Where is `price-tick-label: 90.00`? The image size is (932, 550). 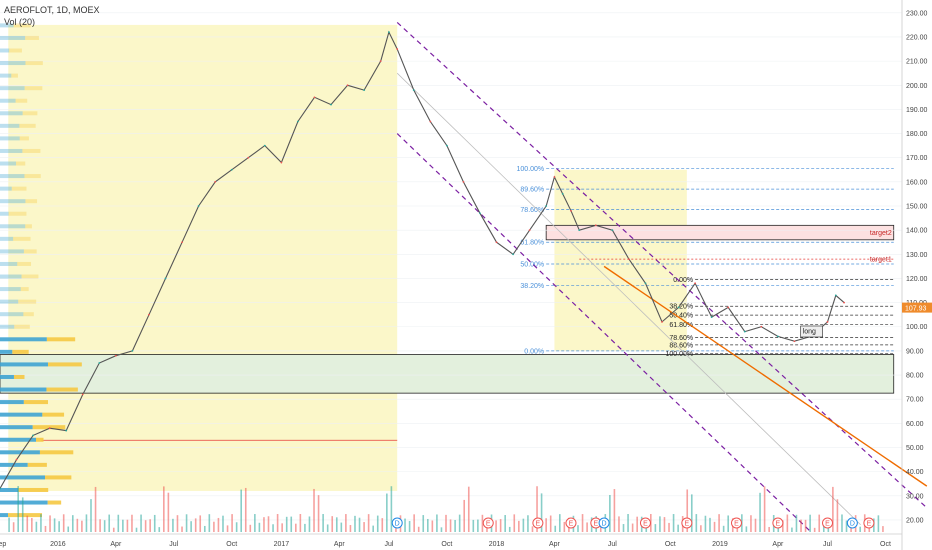
price-tick-label: 90.00 is located at coordinates (915, 351).